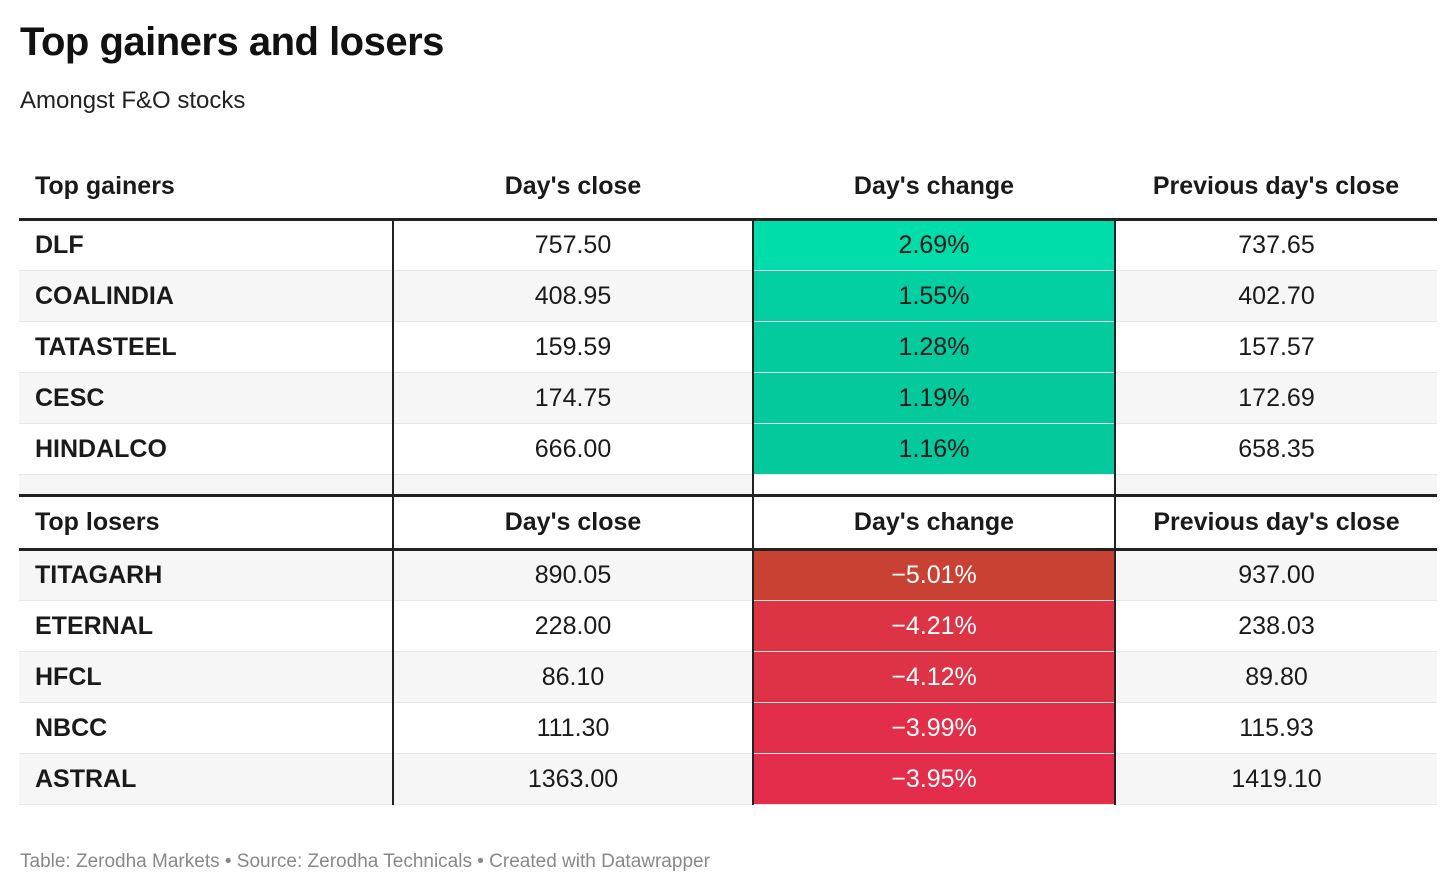 The image size is (1456, 894). I want to click on column-header-top-losers: Top losers, so click(206, 523).